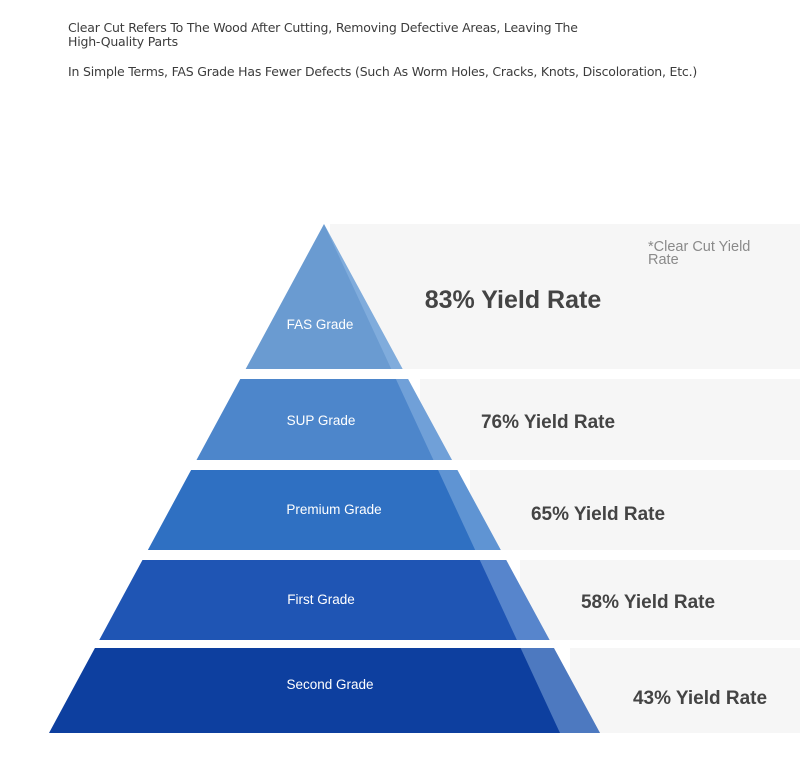  What do you see at coordinates (548, 422) in the screenshot?
I see `yield-rate-2: 76% Yield Rate` at bounding box center [548, 422].